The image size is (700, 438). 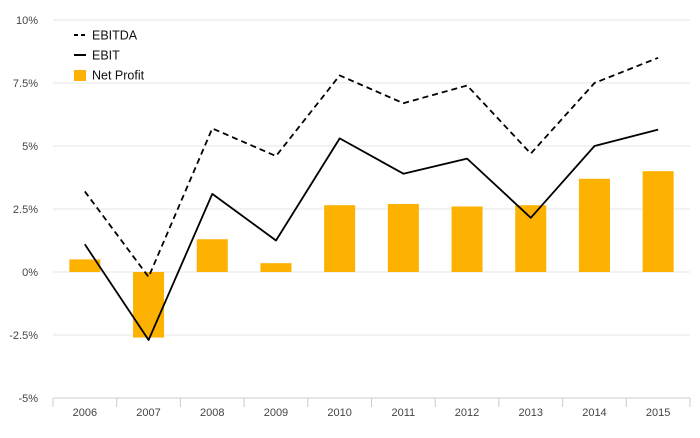 I want to click on x-tick-label: 2006, so click(x=85, y=413).